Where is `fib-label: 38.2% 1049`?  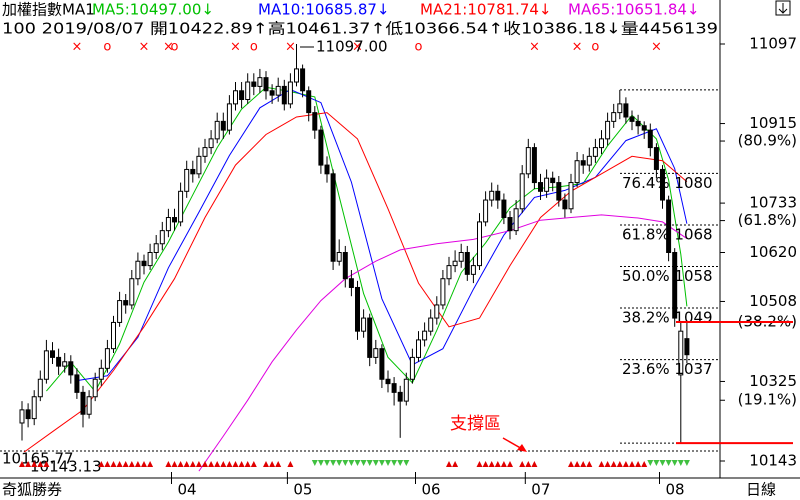
fib-label: 38.2% 1049 is located at coordinates (667, 318).